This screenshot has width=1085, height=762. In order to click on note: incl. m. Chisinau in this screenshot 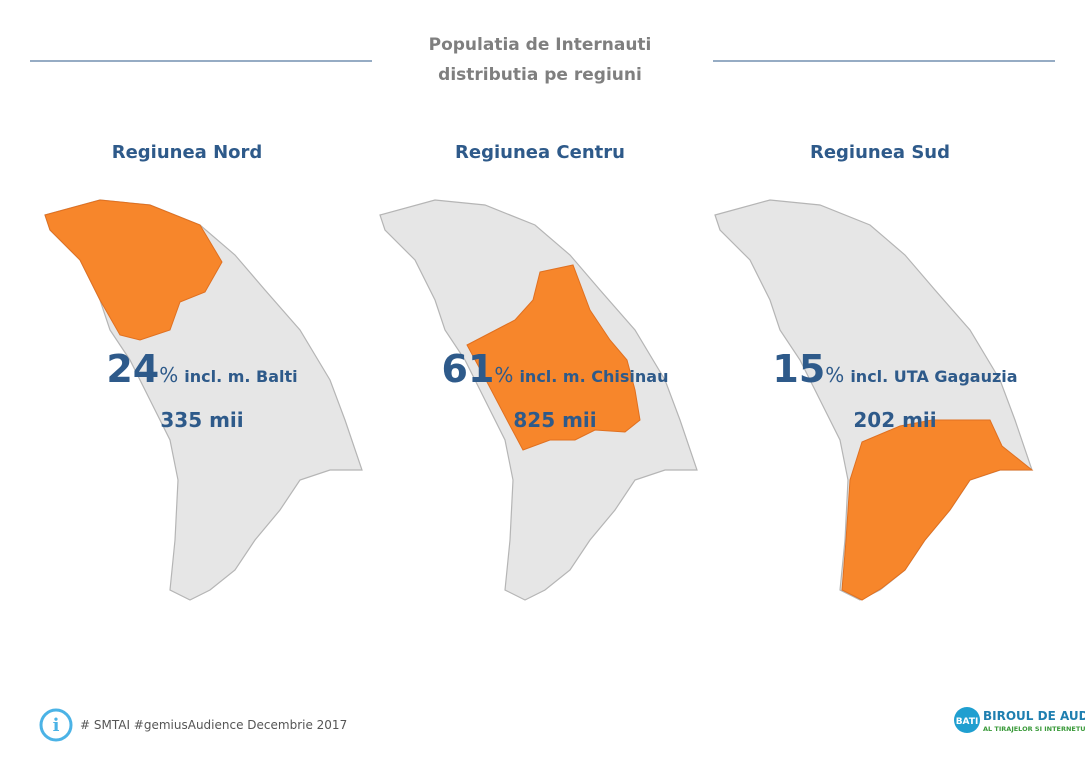, I will do `click(593, 376)`.